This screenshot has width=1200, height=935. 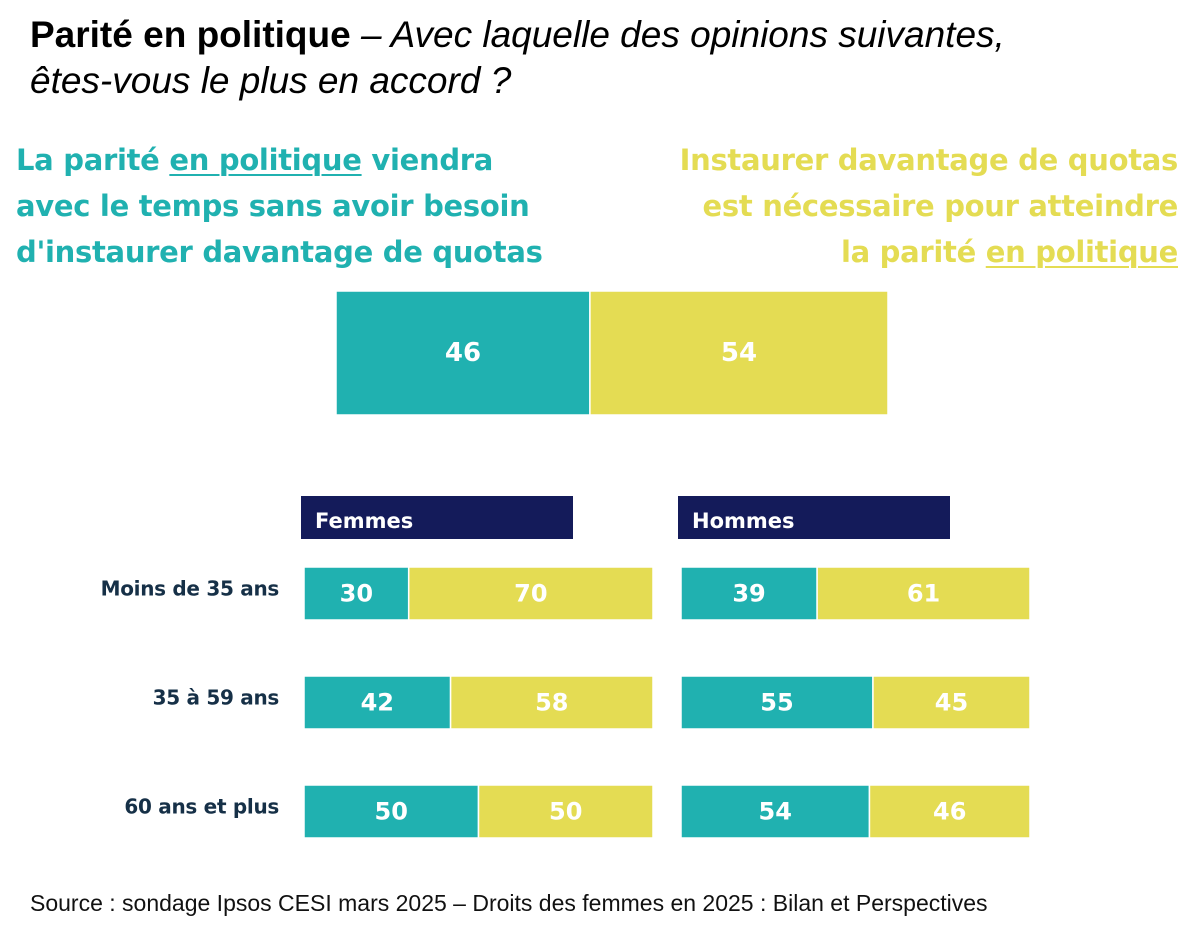 What do you see at coordinates (93, 160) in the screenshot?
I see `option-left-line1-pre: La parité` at bounding box center [93, 160].